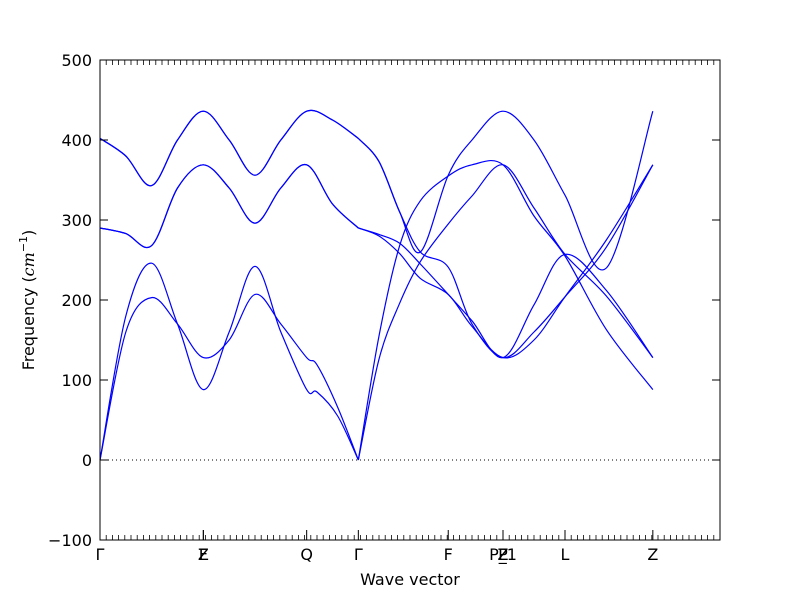 Image resolution: width=800 pixels, height=600 pixels. Describe the element at coordinates (358, 554) in the screenshot. I see `x-tick-label-5: Γ` at that location.